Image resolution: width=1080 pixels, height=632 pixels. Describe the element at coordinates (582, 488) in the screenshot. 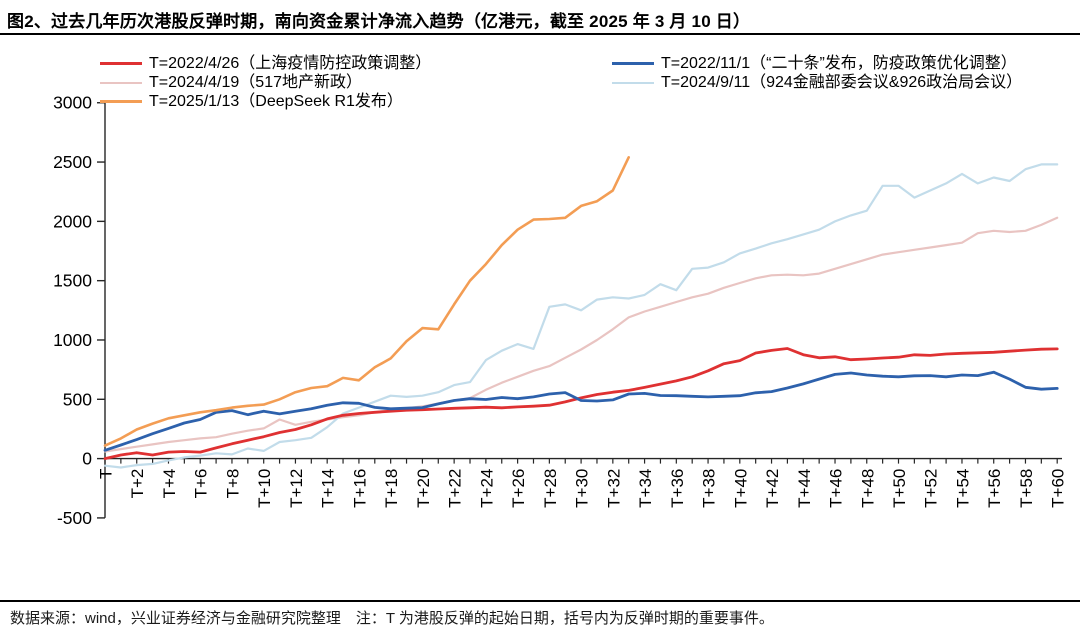

I see `x-tick-label: T+30` at that location.